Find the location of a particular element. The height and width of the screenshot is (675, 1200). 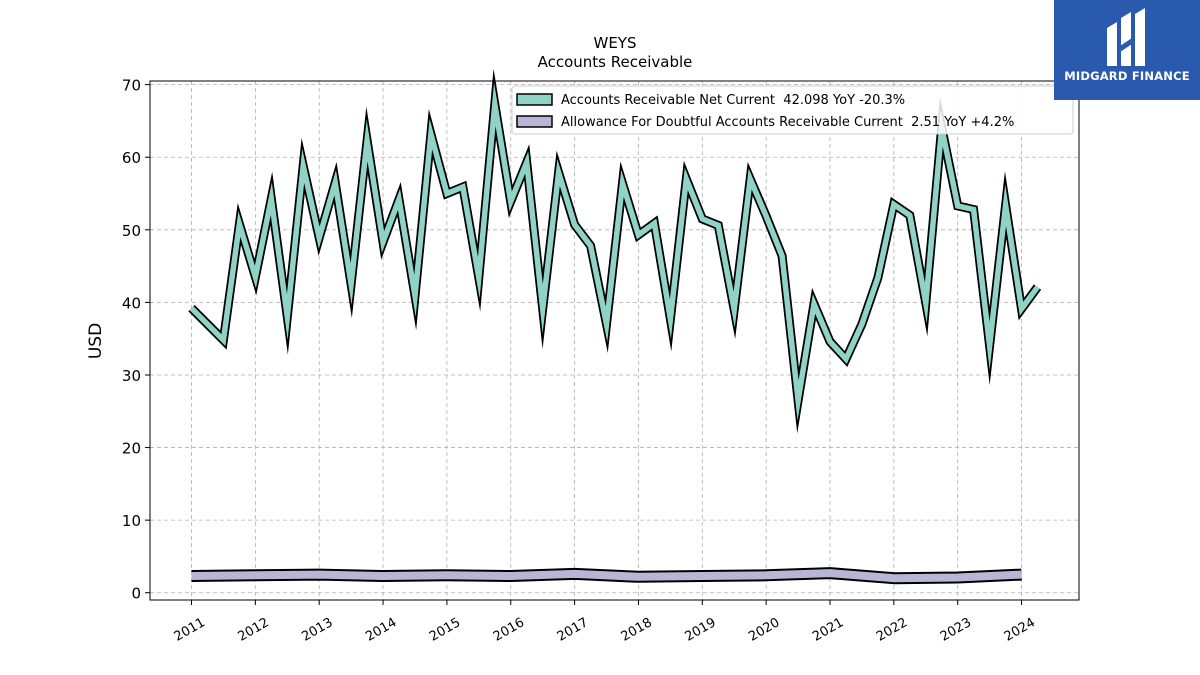

x-tick-label: 2024 is located at coordinates (1020, 630).